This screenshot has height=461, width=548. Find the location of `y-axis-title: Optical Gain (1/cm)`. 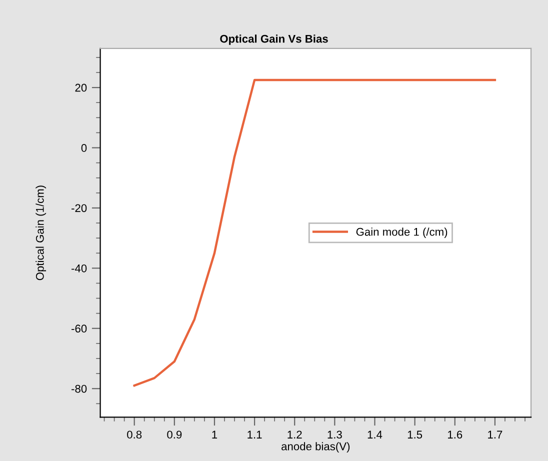

y-axis-title: Optical Gain (1/cm) is located at coordinates (41, 233).